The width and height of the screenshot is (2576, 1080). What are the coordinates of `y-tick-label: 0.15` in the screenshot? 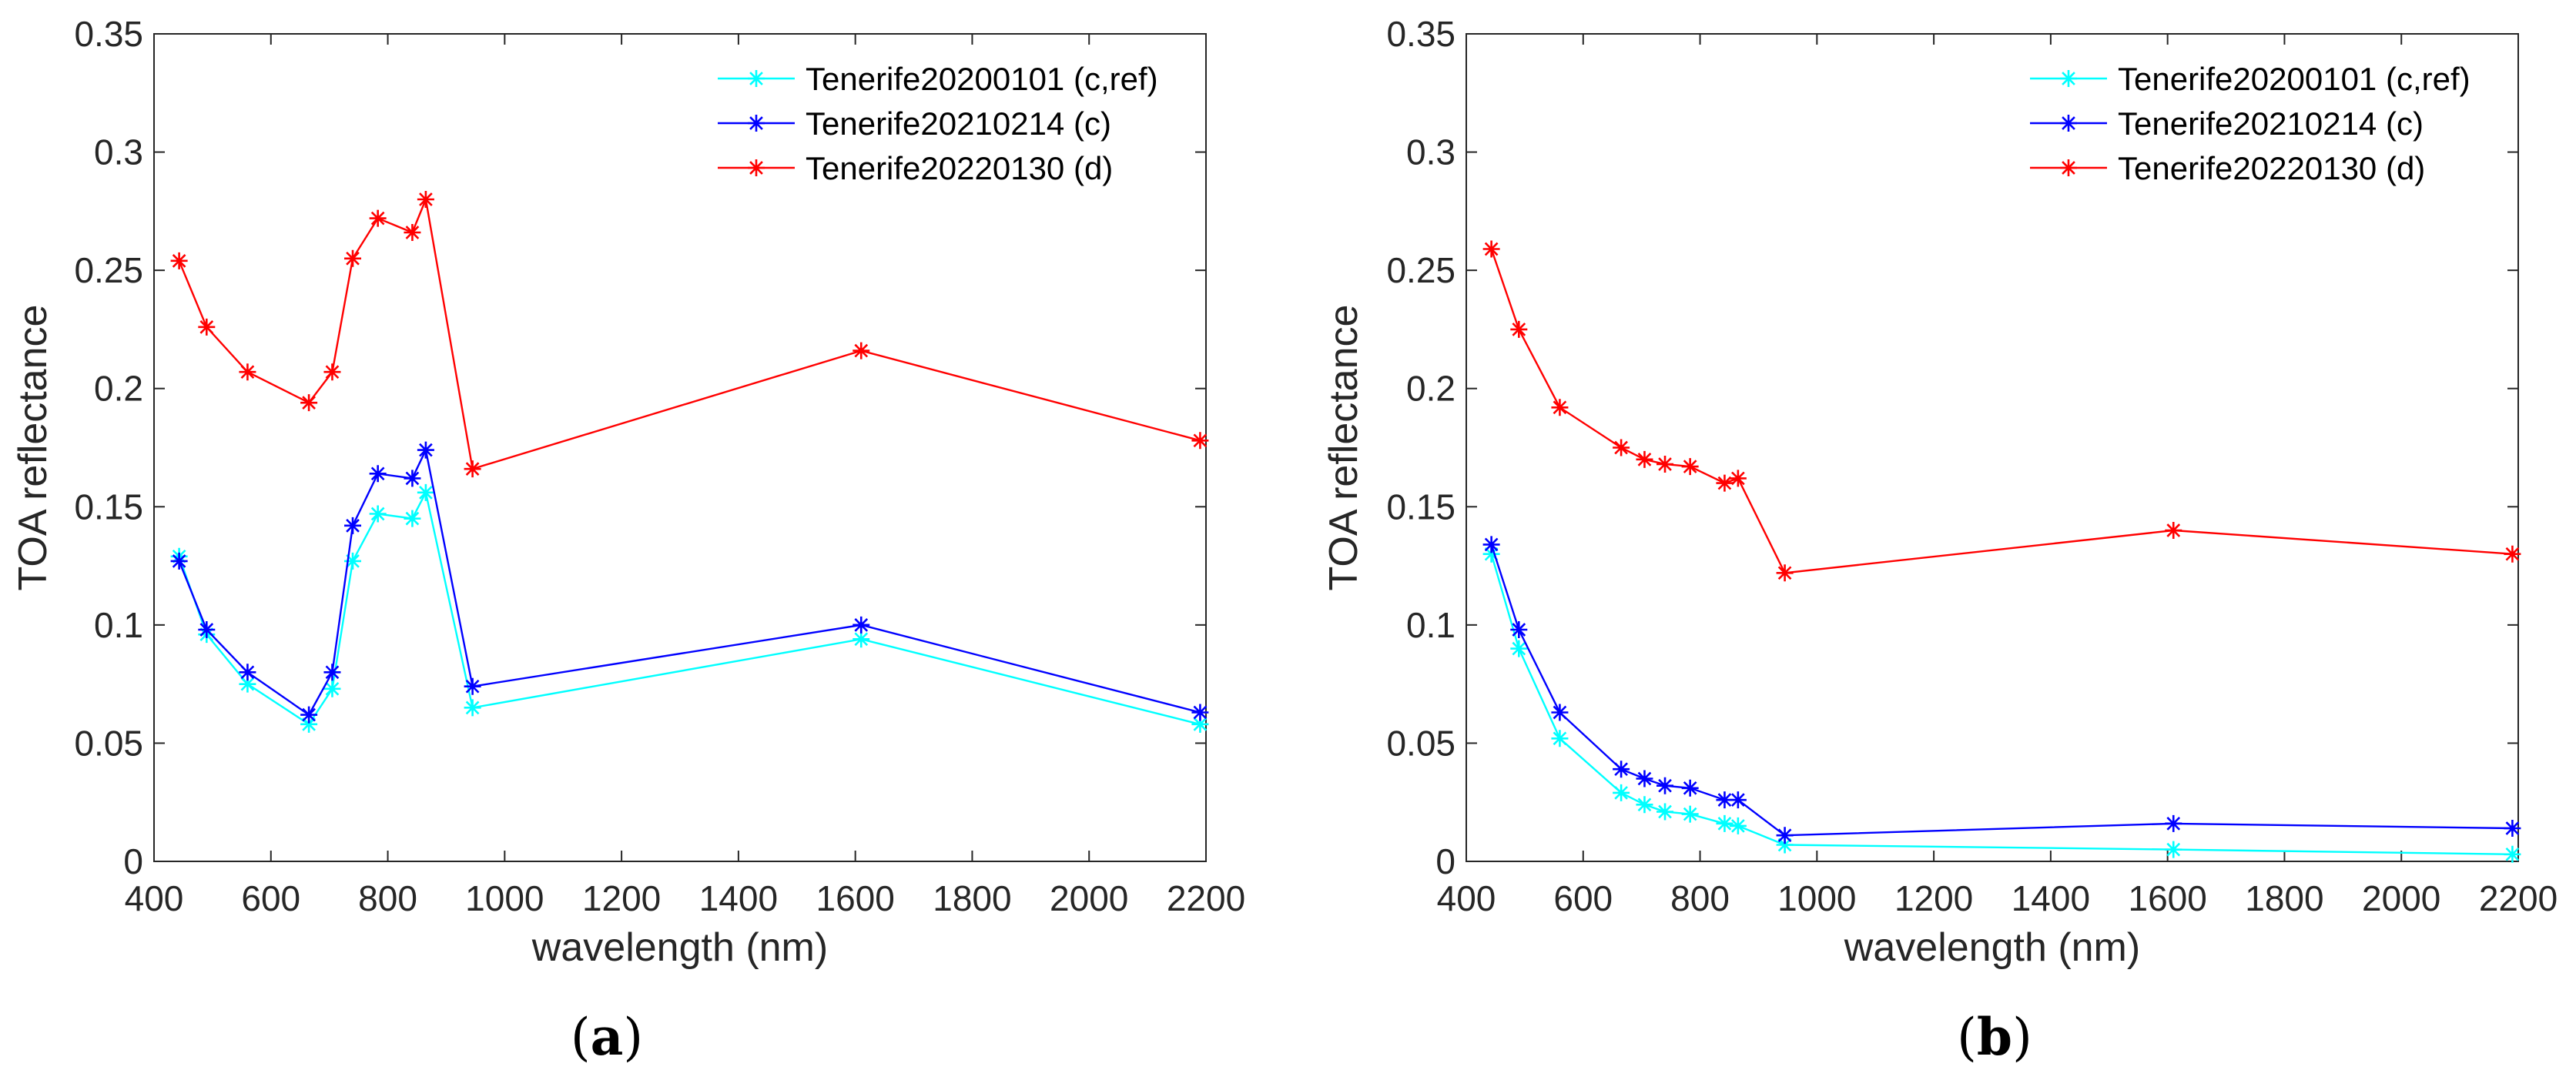 It's located at (1420, 507).